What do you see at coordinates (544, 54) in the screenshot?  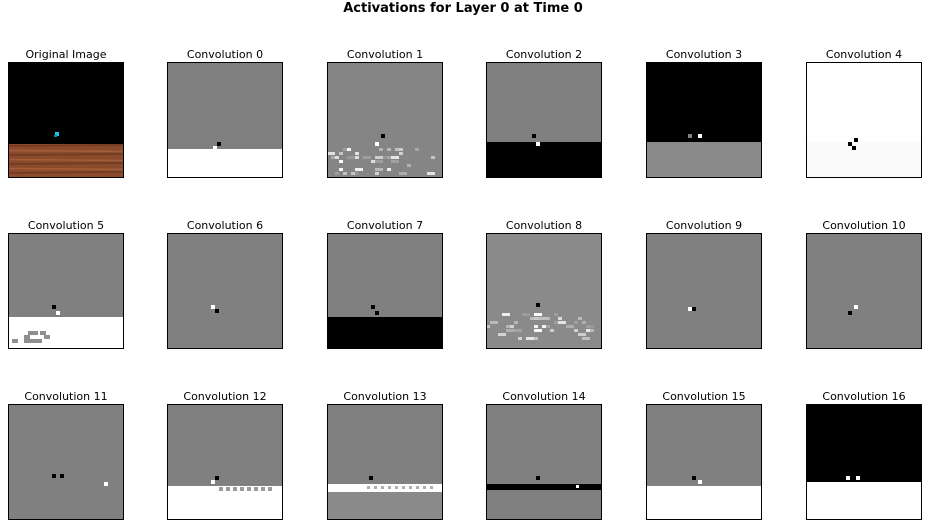 I see `panel-title: Convolution 2` at bounding box center [544, 54].